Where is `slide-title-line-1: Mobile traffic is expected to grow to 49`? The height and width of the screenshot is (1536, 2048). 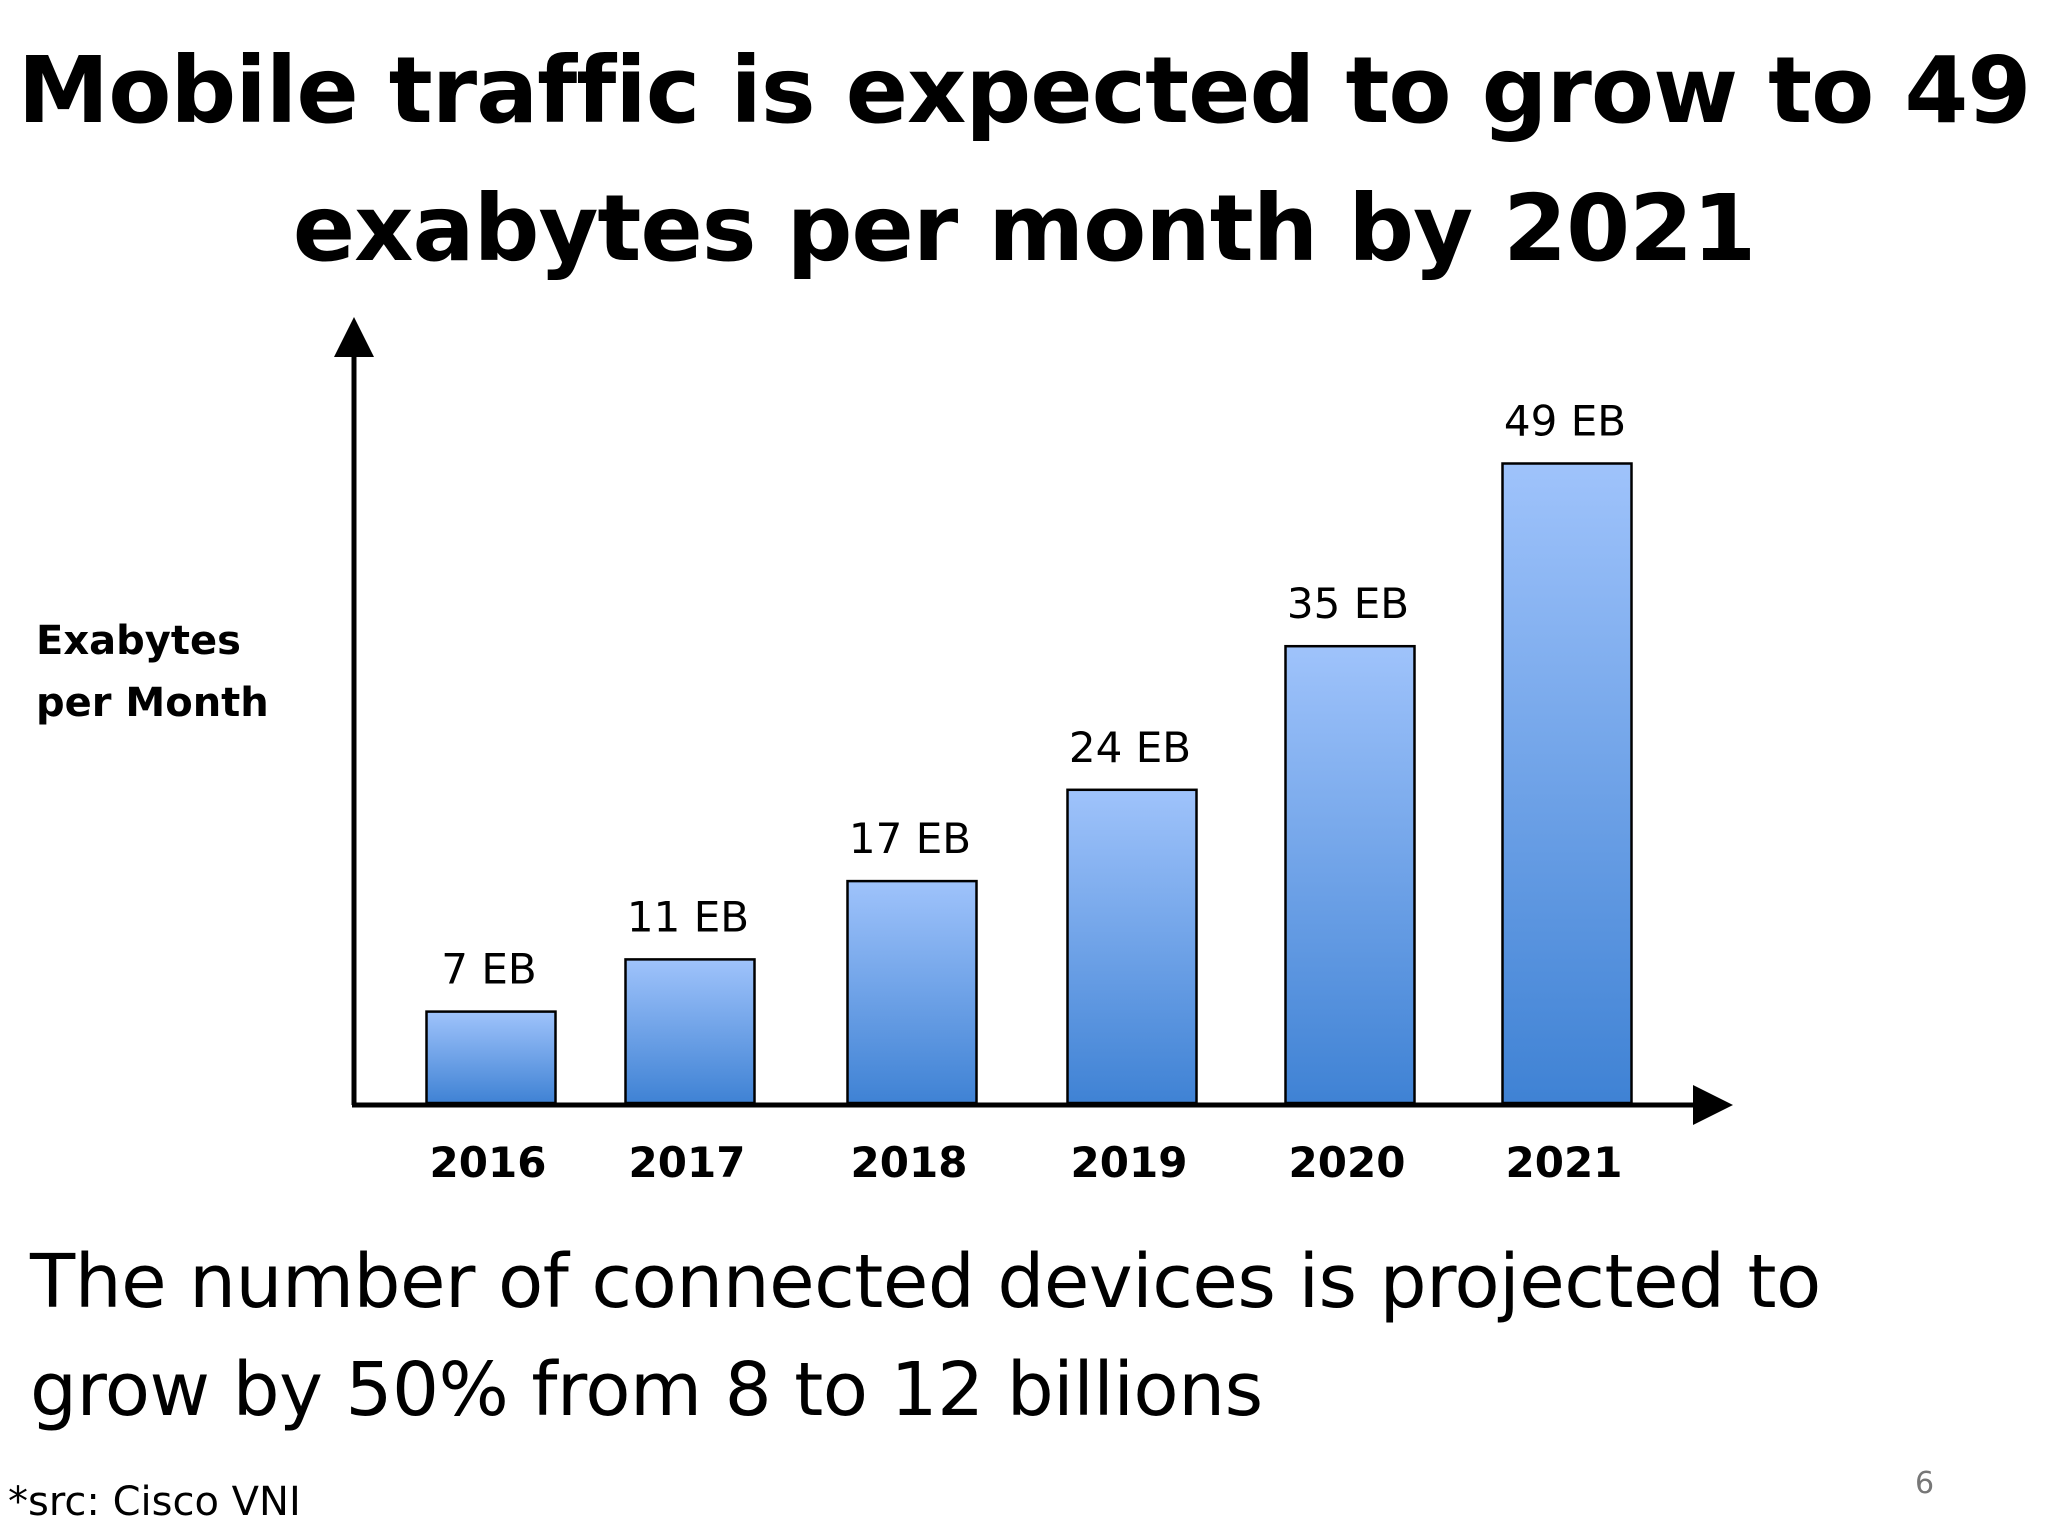 slide-title-line-1: Mobile traffic is expected to grow to 49 is located at coordinates (1024, 90).